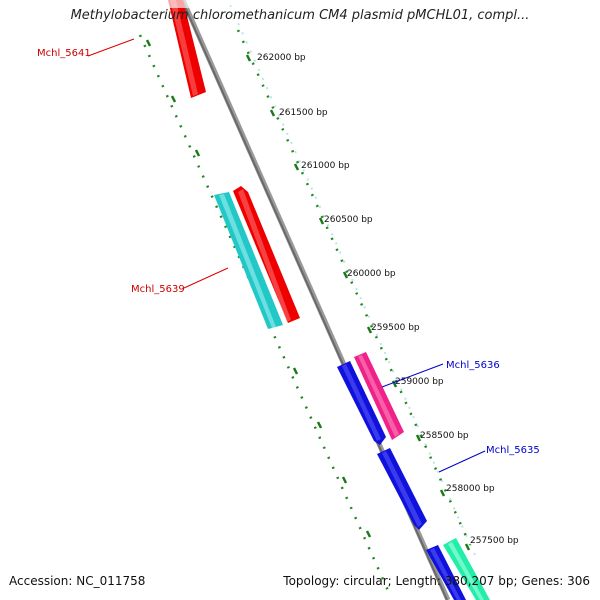  What do you see at coordinates (419, 382) in the screenshot?
I see `scale-label: 259000 bp` at bounding box center [419, 382].